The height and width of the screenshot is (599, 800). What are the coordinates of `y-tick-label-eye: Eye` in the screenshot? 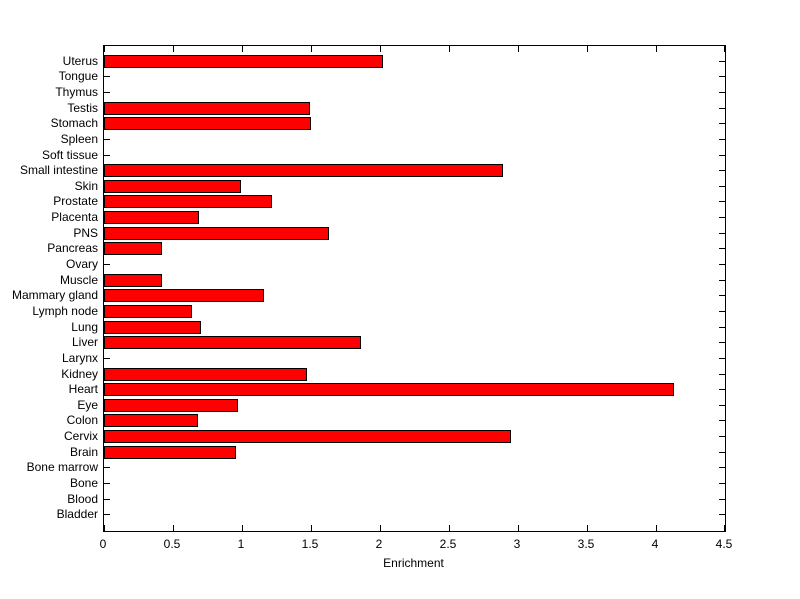 It's located at (87, 405).